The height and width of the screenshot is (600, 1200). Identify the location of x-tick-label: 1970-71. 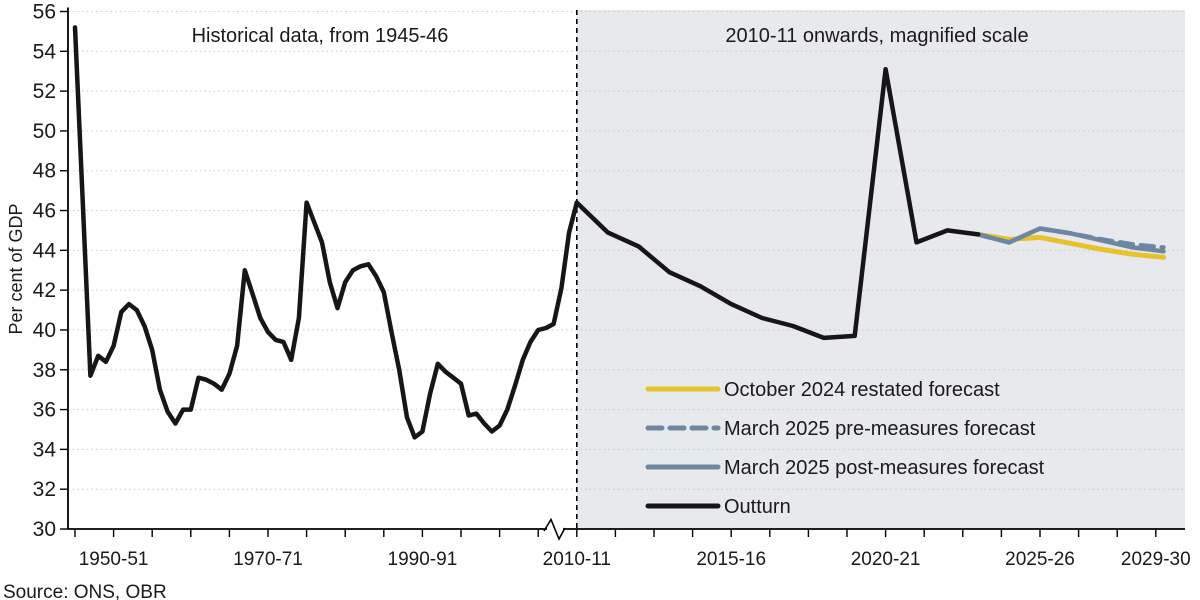
(268, 559).